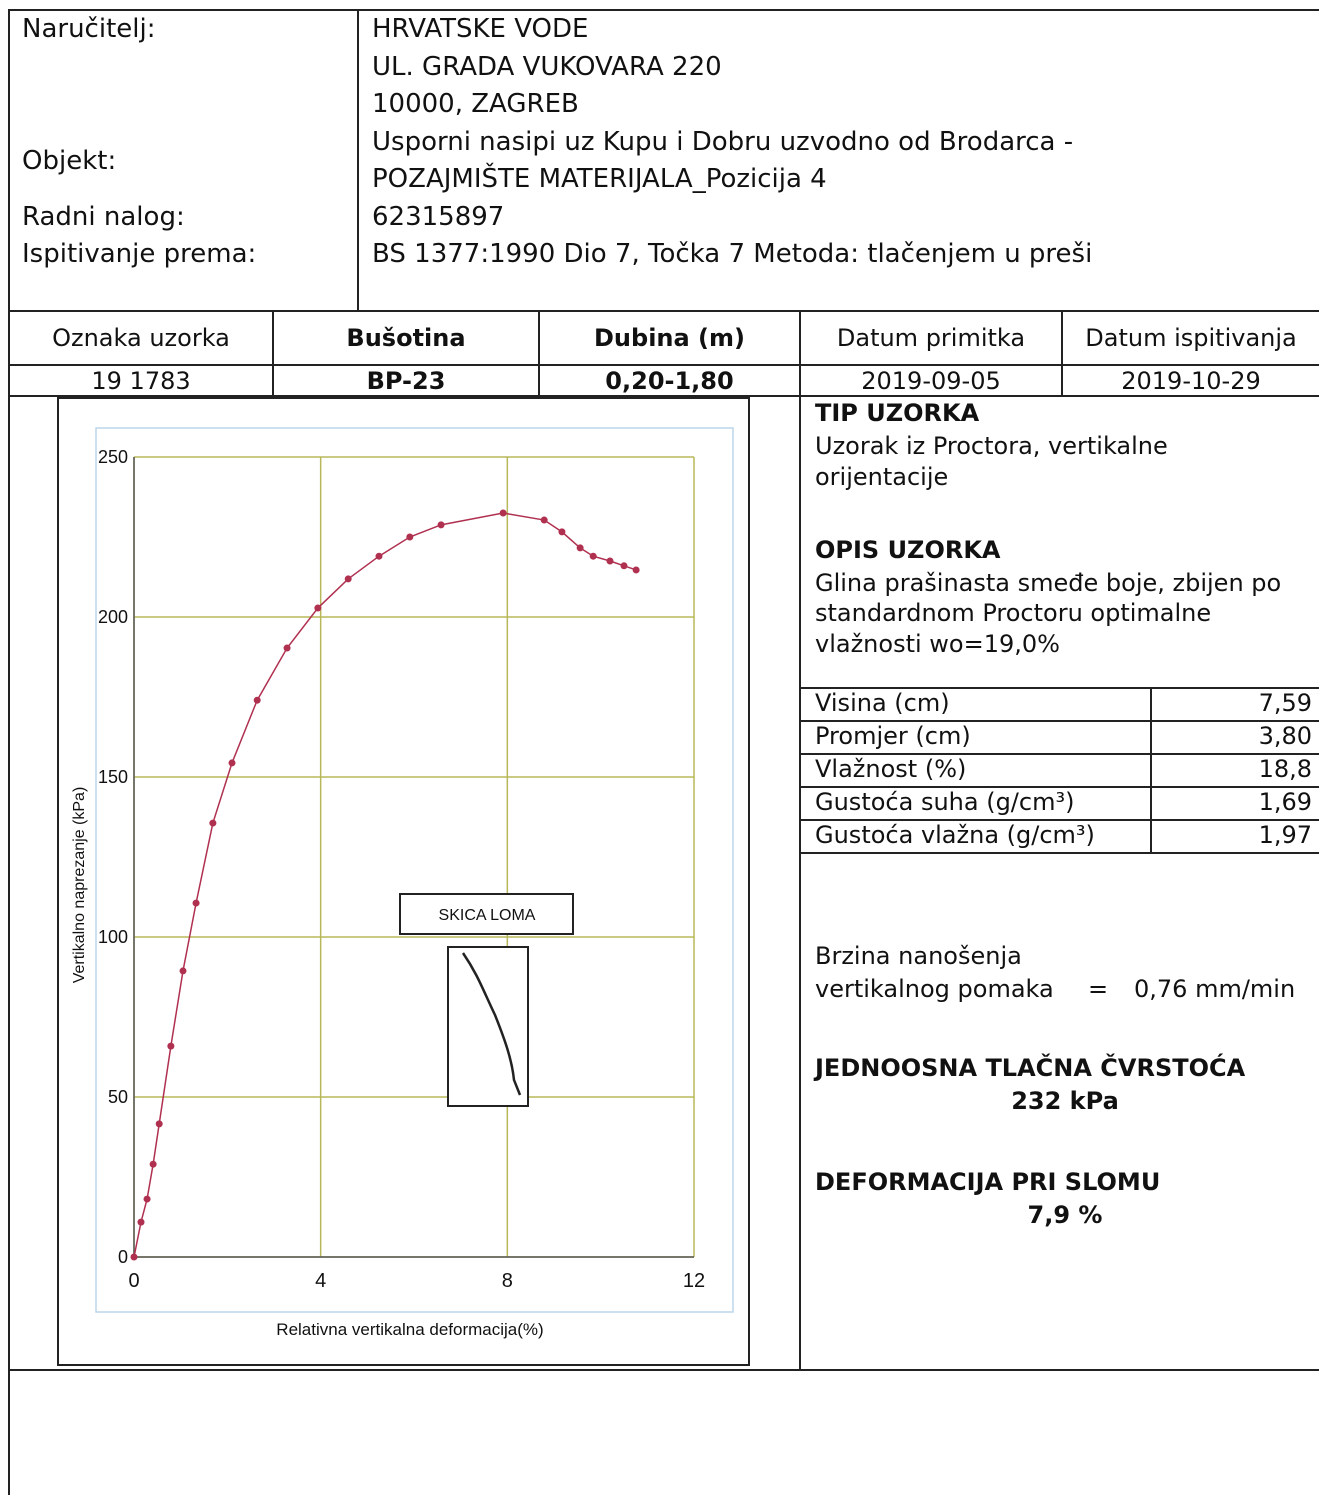 This screenshot has width=1319, height=1495. I want to click on property-value: 7,59, so click(1285, 703).